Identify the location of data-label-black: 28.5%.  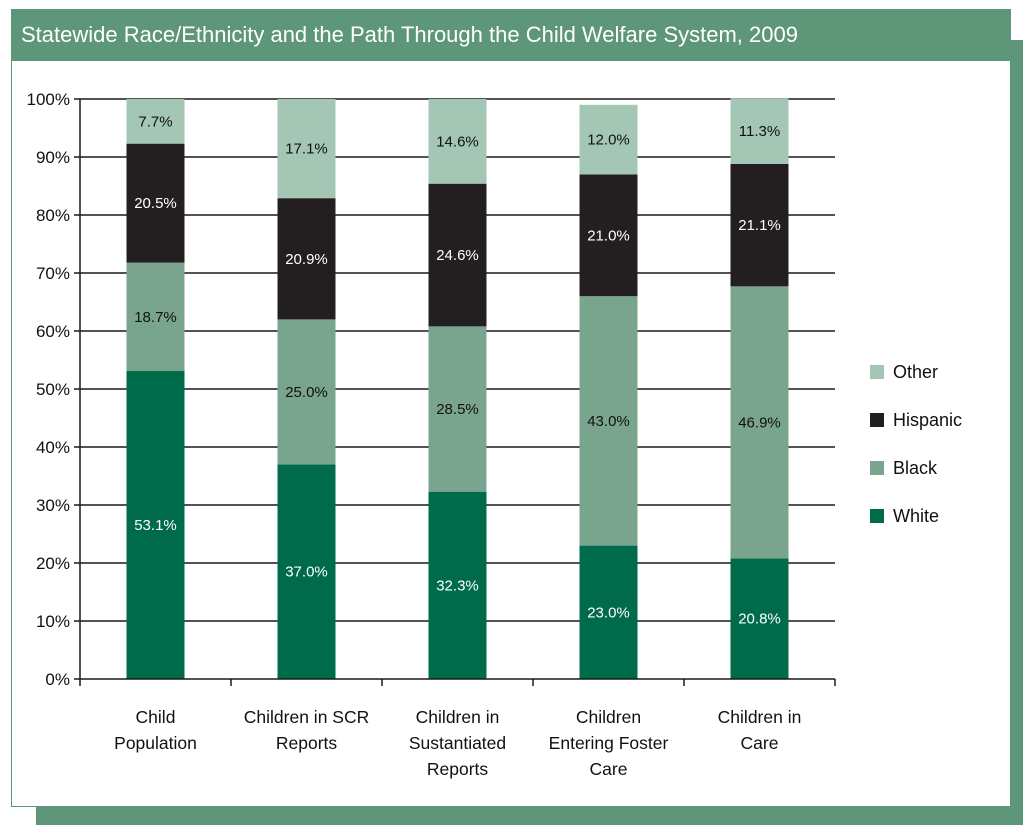
(457, 409).